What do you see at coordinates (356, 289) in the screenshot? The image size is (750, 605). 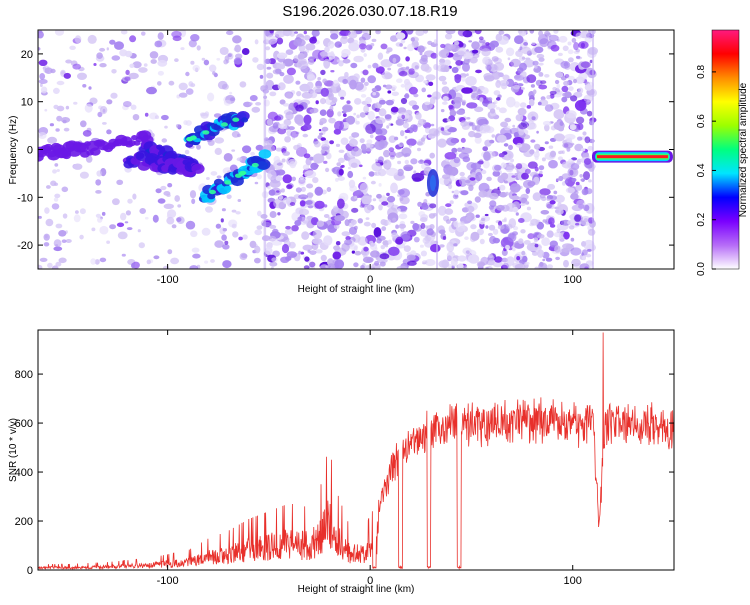 I see `spectrogram-xlabel: Height of straight line (km)` at bounding box center [356, 289].